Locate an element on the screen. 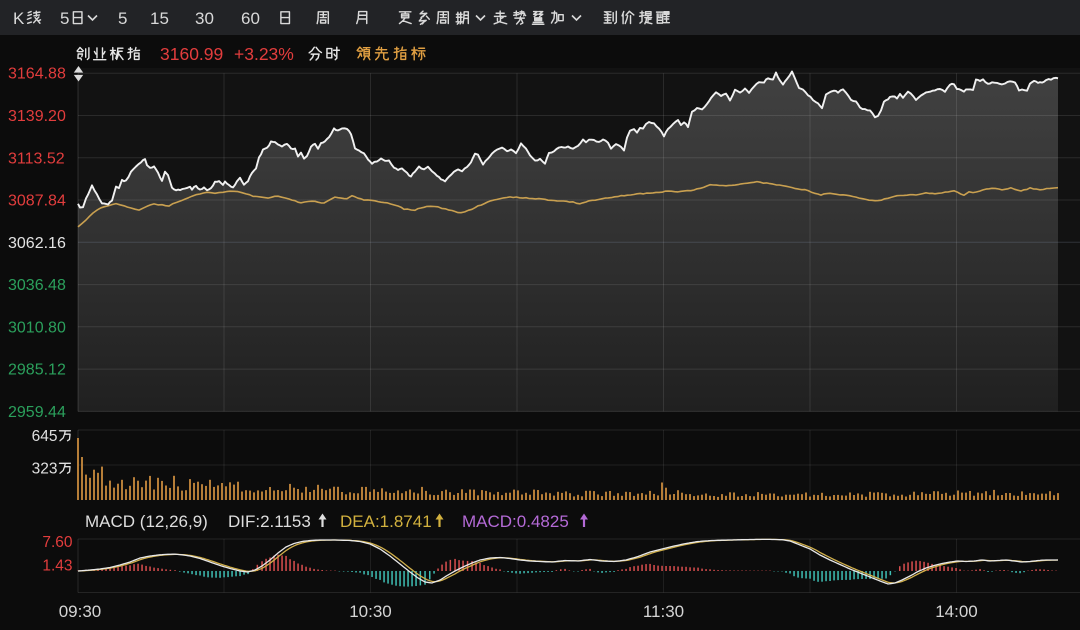 The width and height of the screenshot is (1080, 630). svg-text: 2959.44 is located at coordinates (37, 412).